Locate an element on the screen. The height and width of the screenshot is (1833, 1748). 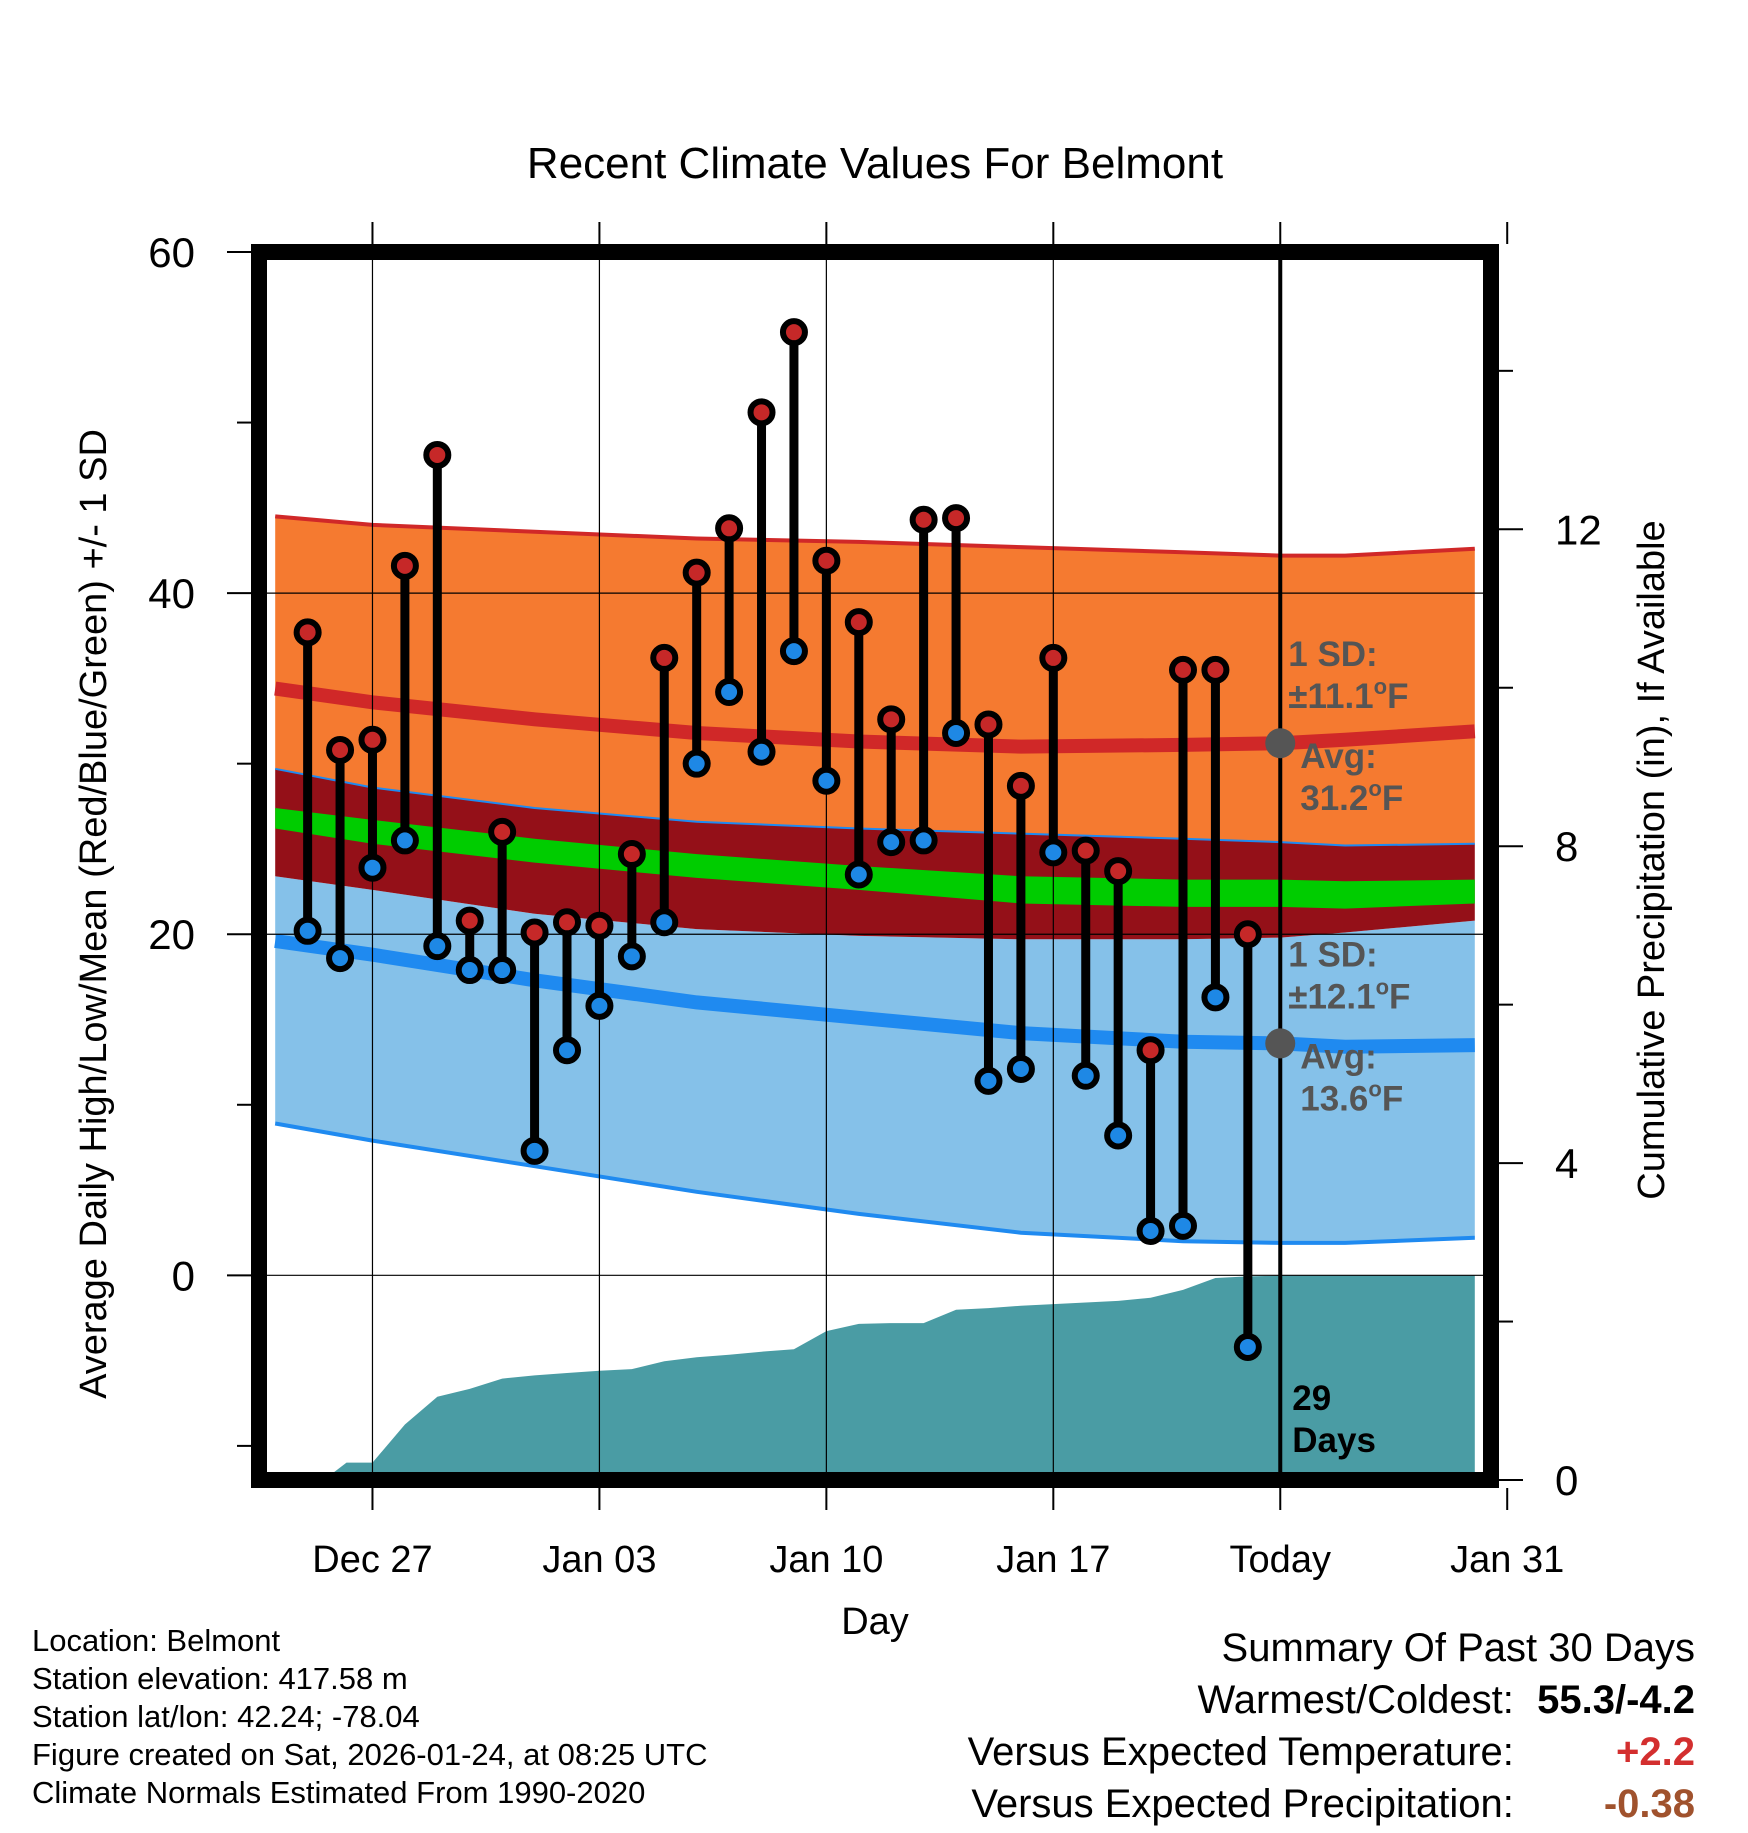
y-tick-label-right: 12 is located at coordinates (1578, 529).